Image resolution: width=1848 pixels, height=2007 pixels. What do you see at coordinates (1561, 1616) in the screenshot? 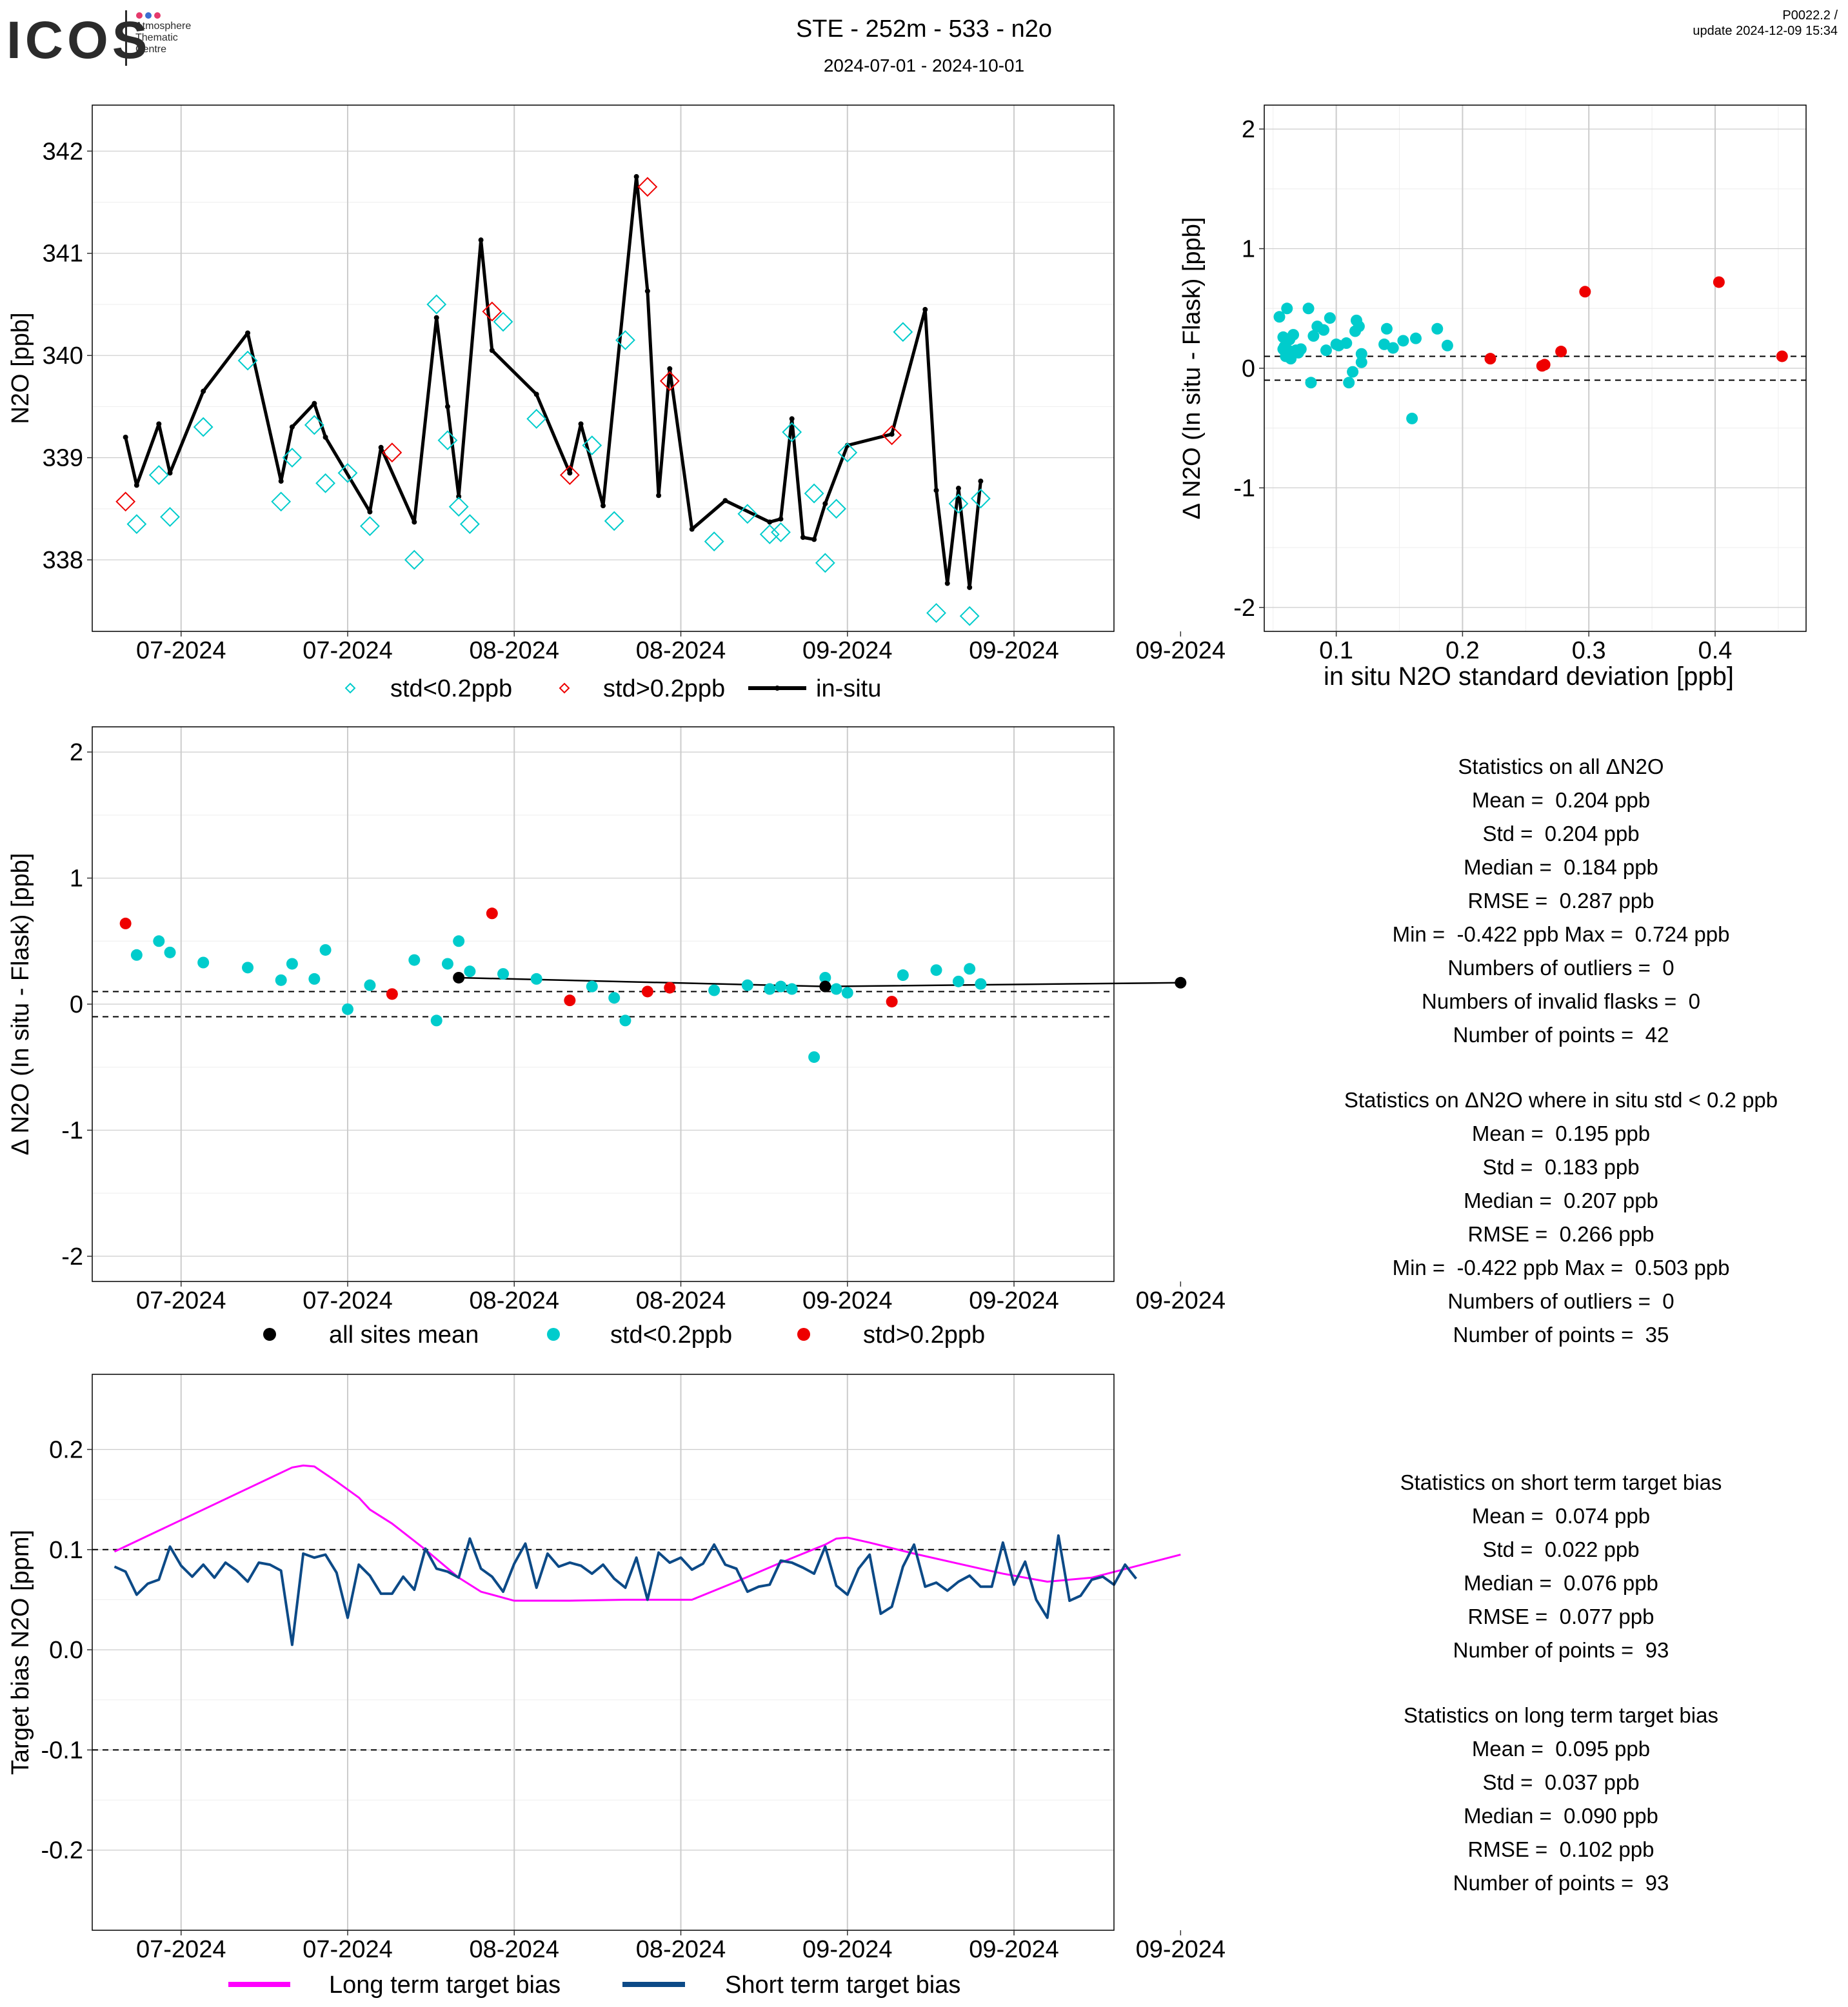
I see `stats-line: RMSE = 0.077 ppb` at bounding box center [1561, 1616].